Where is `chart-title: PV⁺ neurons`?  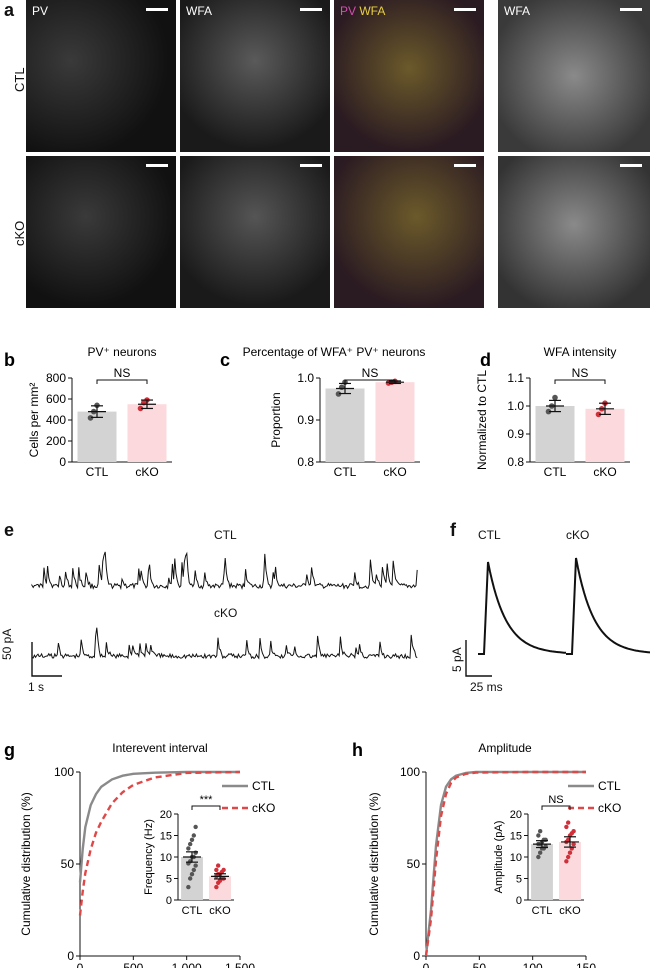
chart-title: PV⁺ neurons is located at coordinates (121, 352).